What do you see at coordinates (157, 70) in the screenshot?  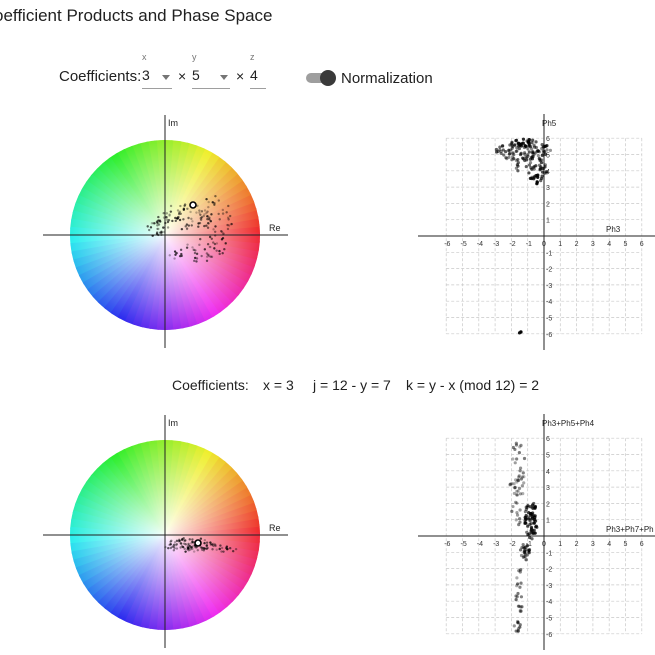 I see `x-select: x 3` at bounding box center [157, 70].